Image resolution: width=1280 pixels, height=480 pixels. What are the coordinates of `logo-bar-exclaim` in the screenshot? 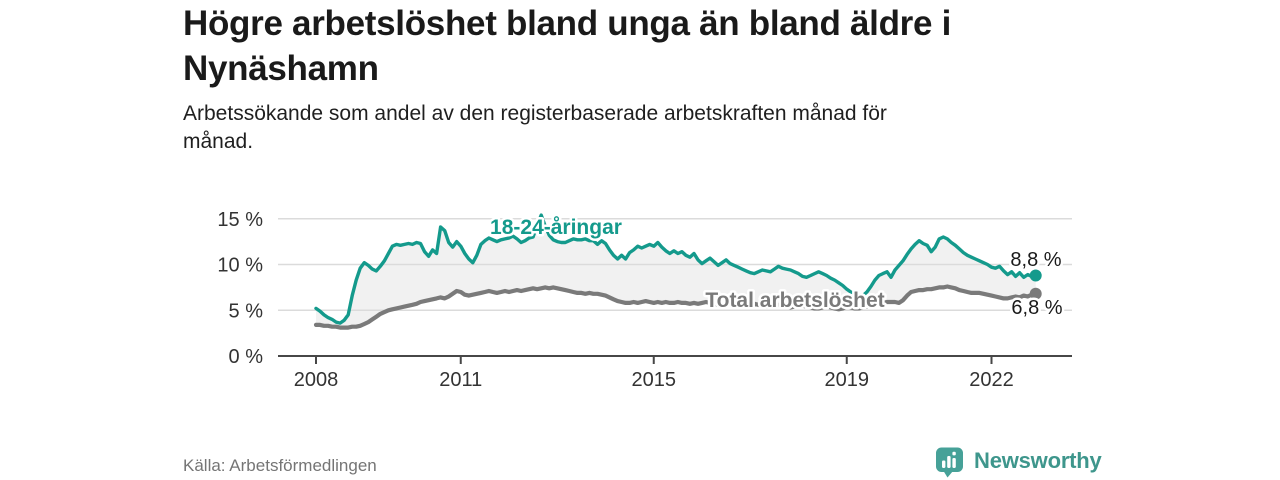 It's located at (954, 462).